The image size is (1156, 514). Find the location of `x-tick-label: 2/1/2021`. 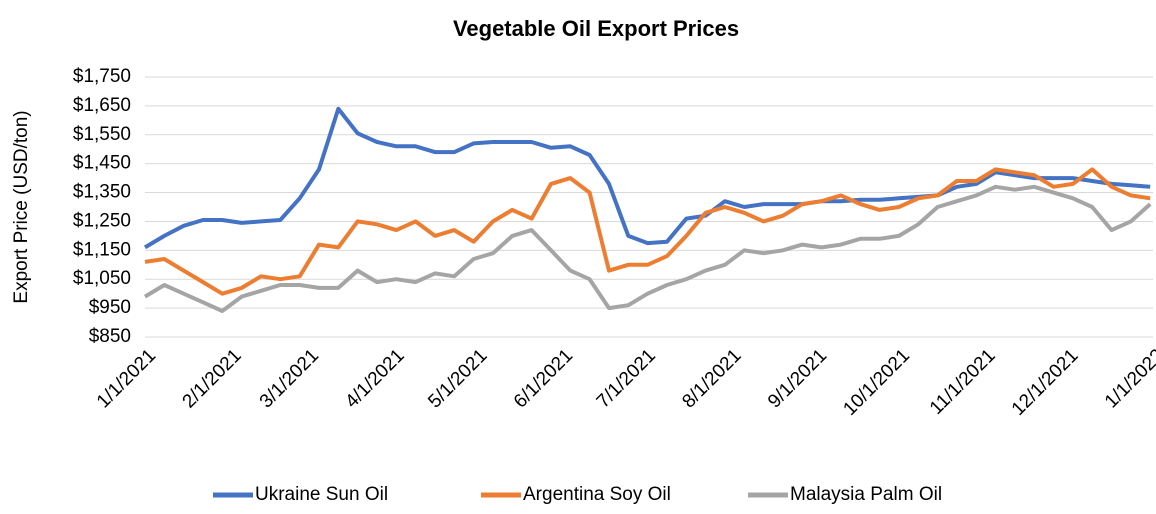

x-tick-label: 2/1/2021 is located at coordinates (212, 378).